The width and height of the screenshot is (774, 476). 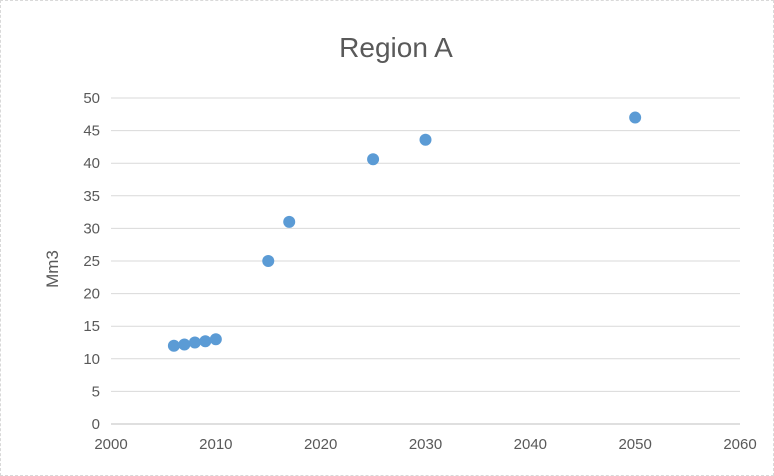 What do you see at coordinates (91, 131) in the screenshot?
I see `y-tick-label: 45` at bounding box center [91, 131].